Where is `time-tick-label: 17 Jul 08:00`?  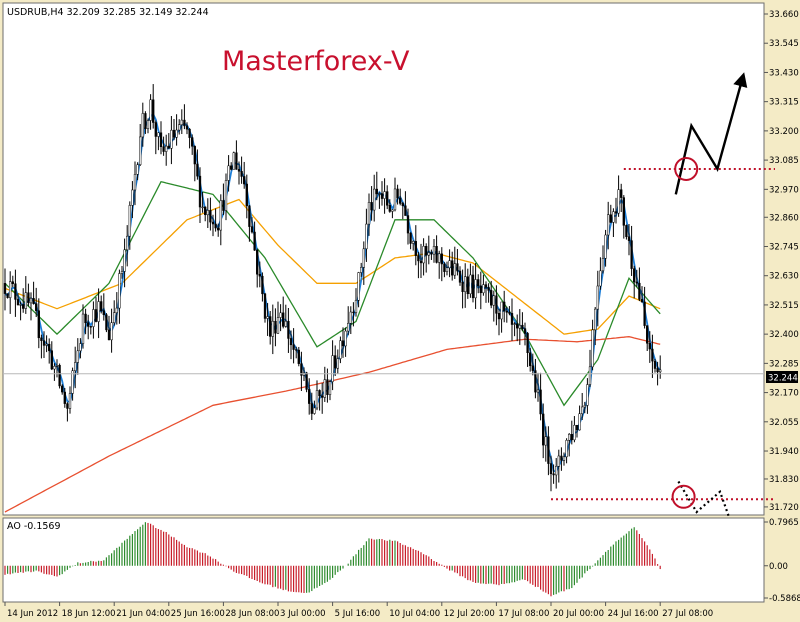 time-tick-label: 17 Jul 08:00 is located at coordinates (523, 614).